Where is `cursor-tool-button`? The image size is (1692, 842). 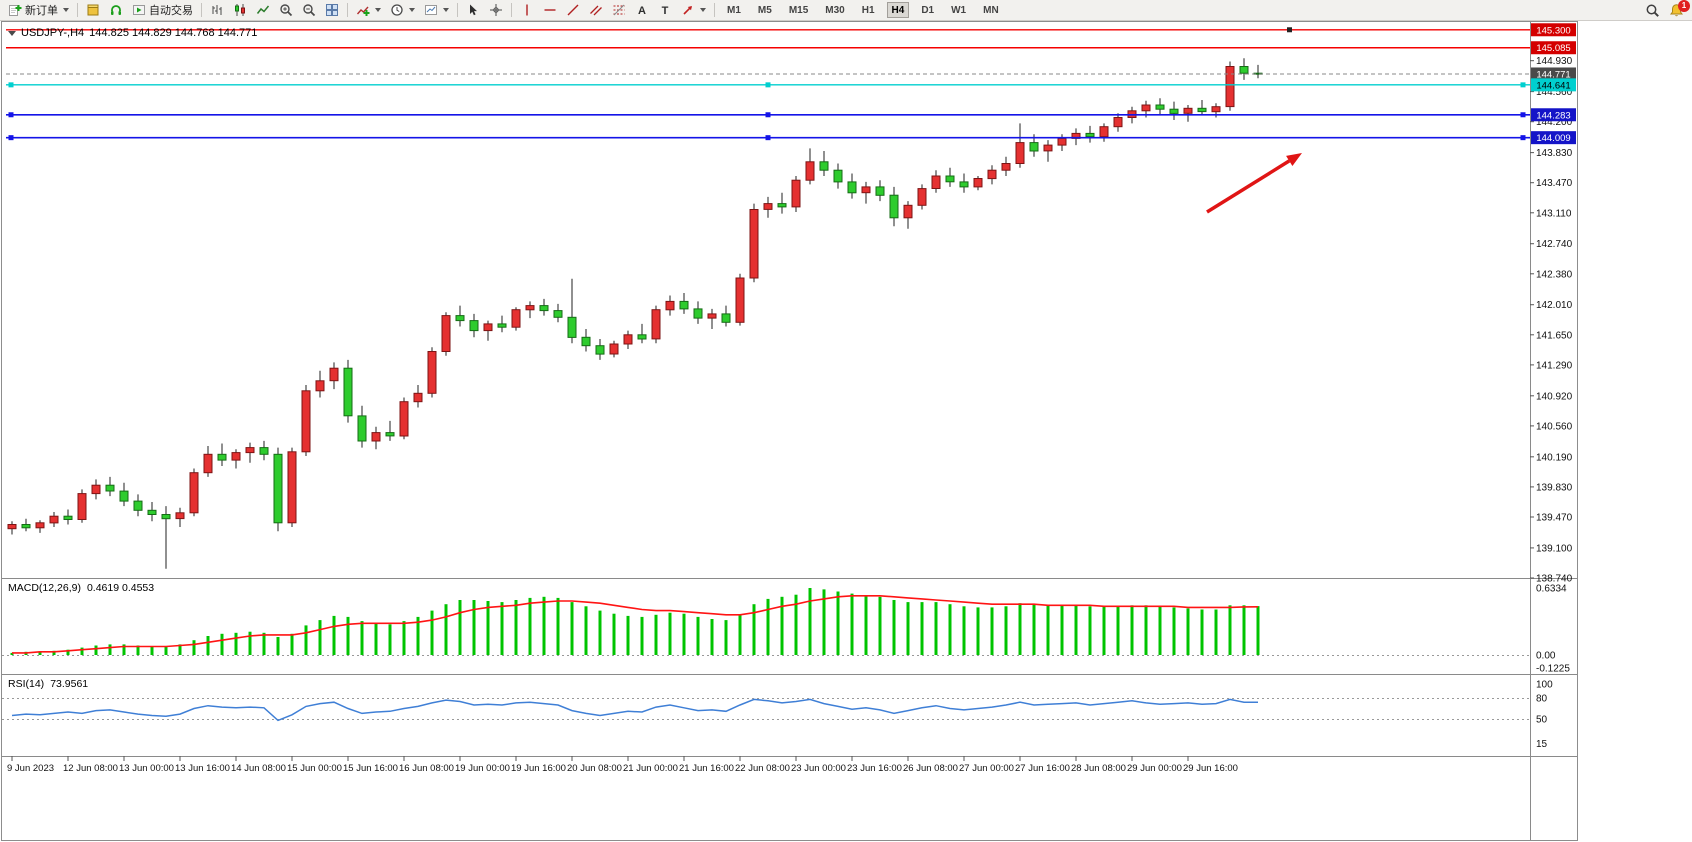 cursor-tool-button is located at coordinates (473, 10).